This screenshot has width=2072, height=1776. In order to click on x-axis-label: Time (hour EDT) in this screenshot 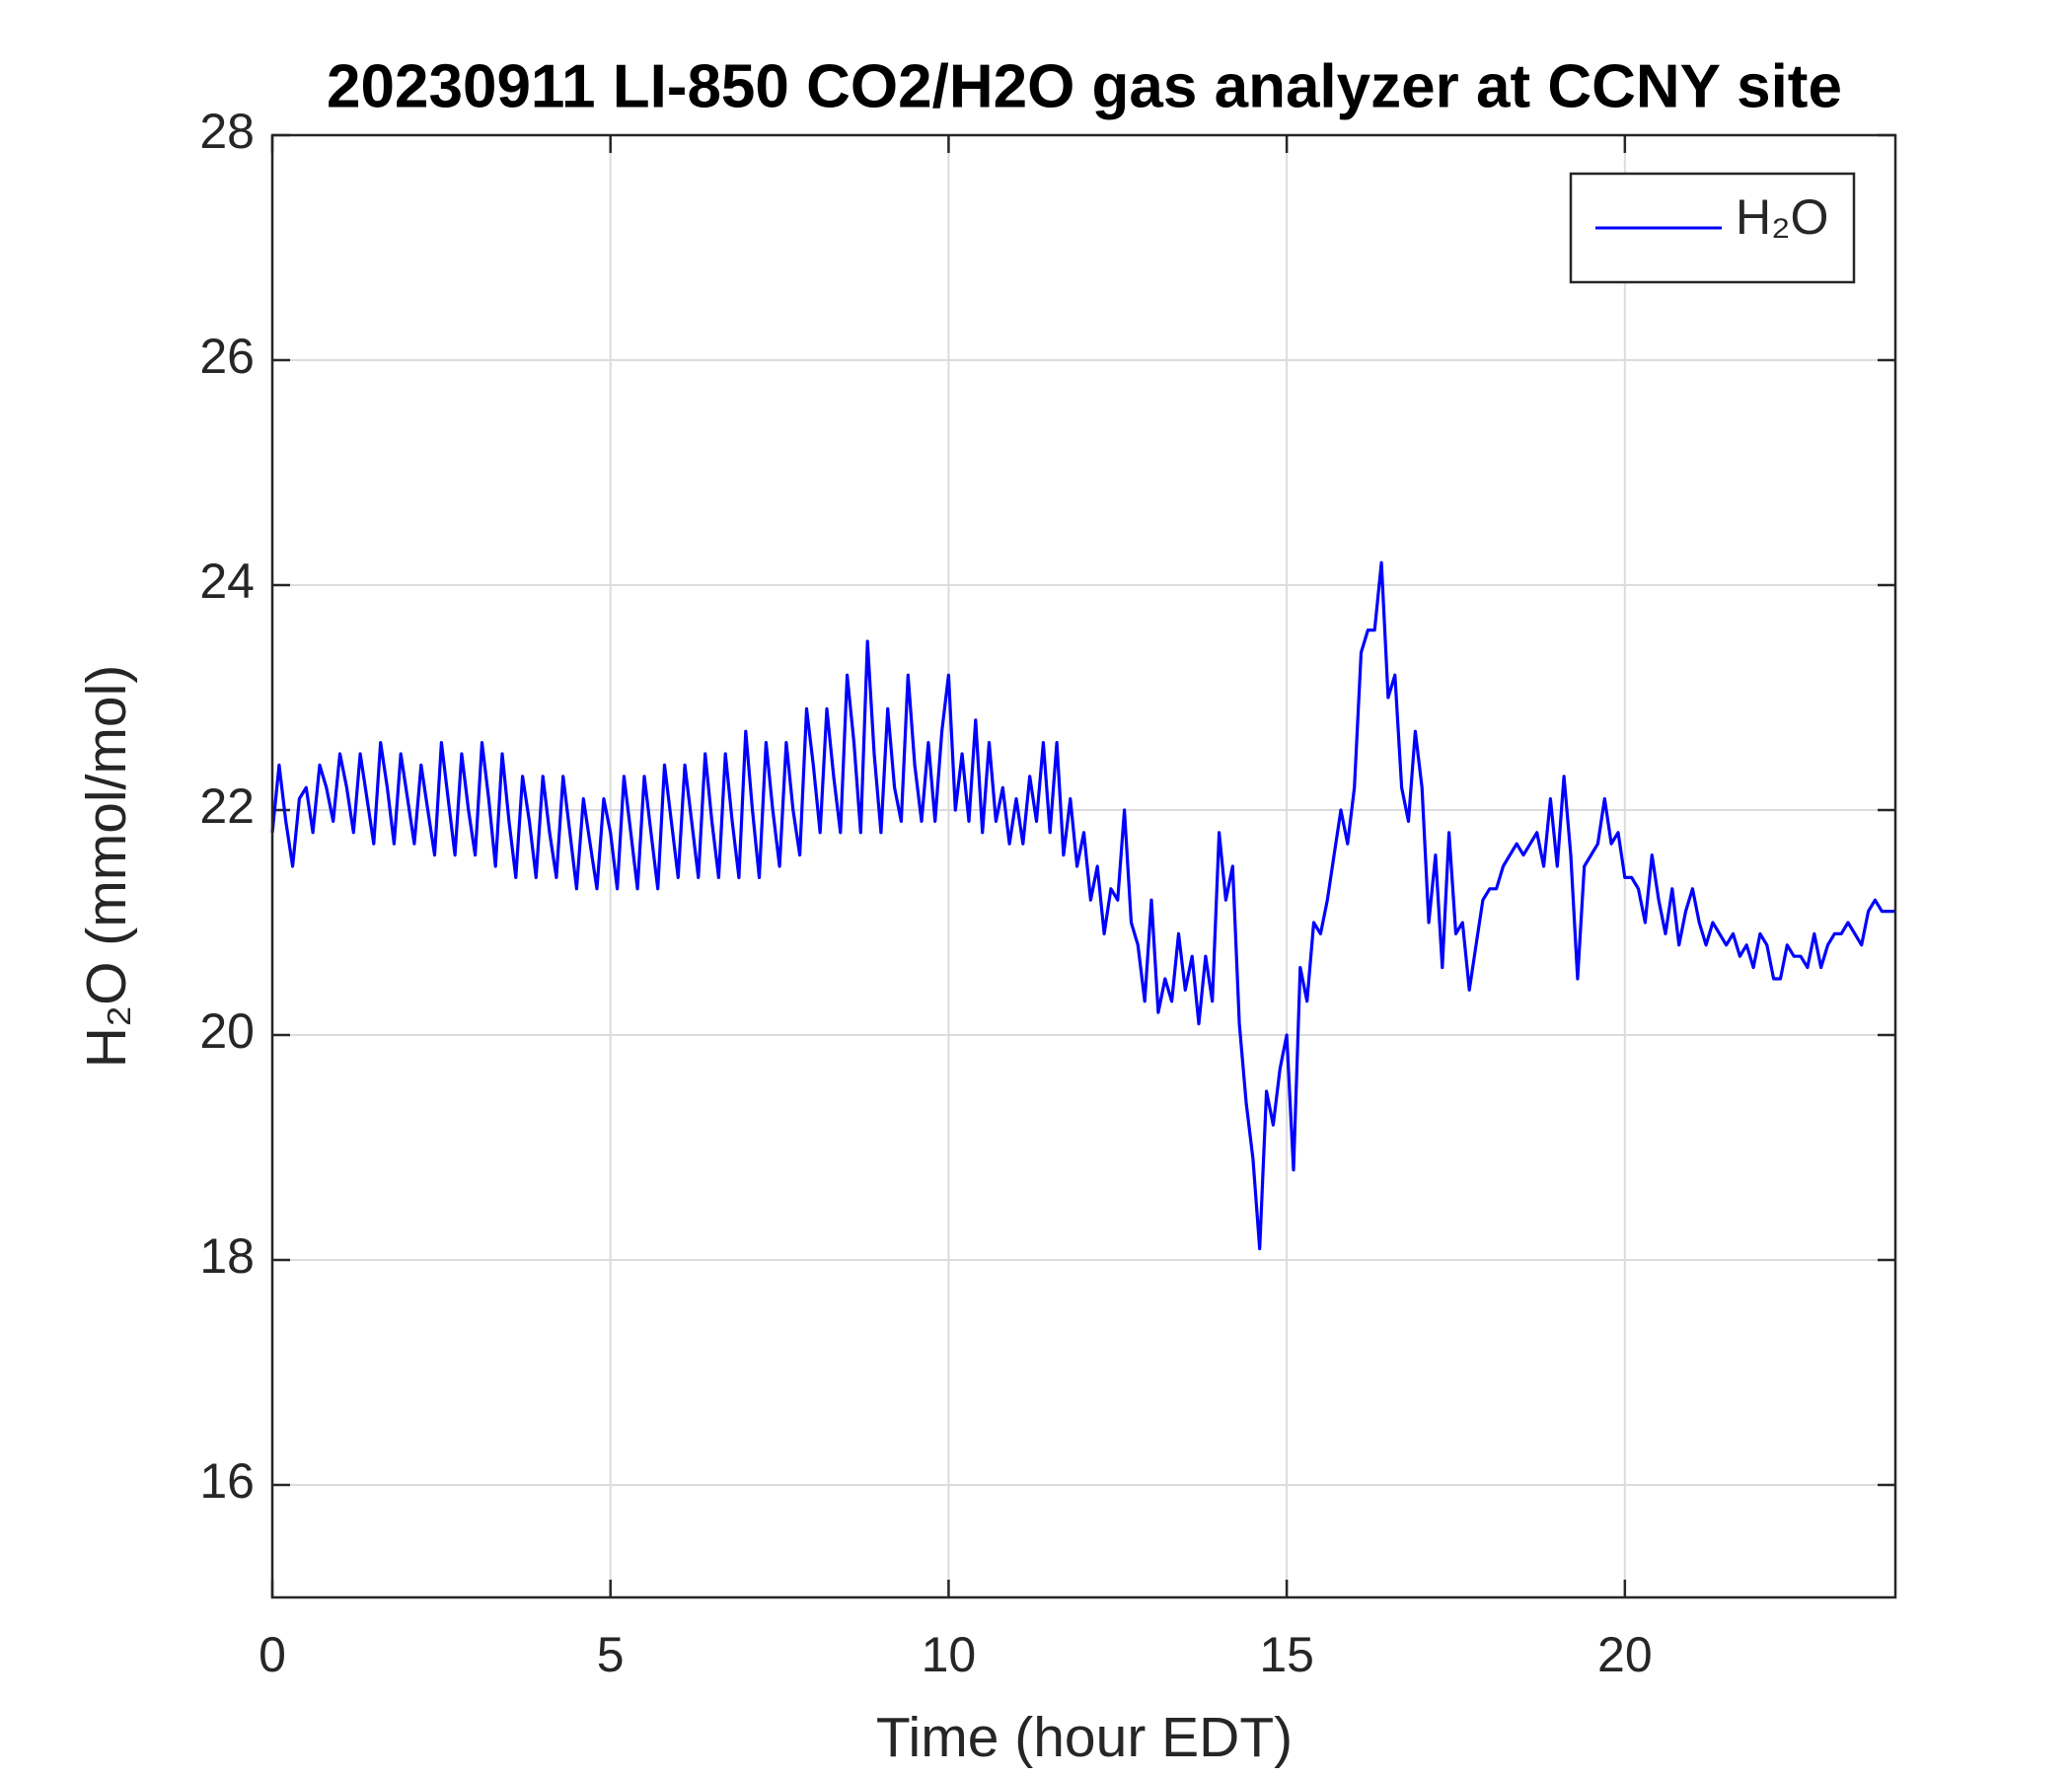, I will do `click(1084, 1737)`.